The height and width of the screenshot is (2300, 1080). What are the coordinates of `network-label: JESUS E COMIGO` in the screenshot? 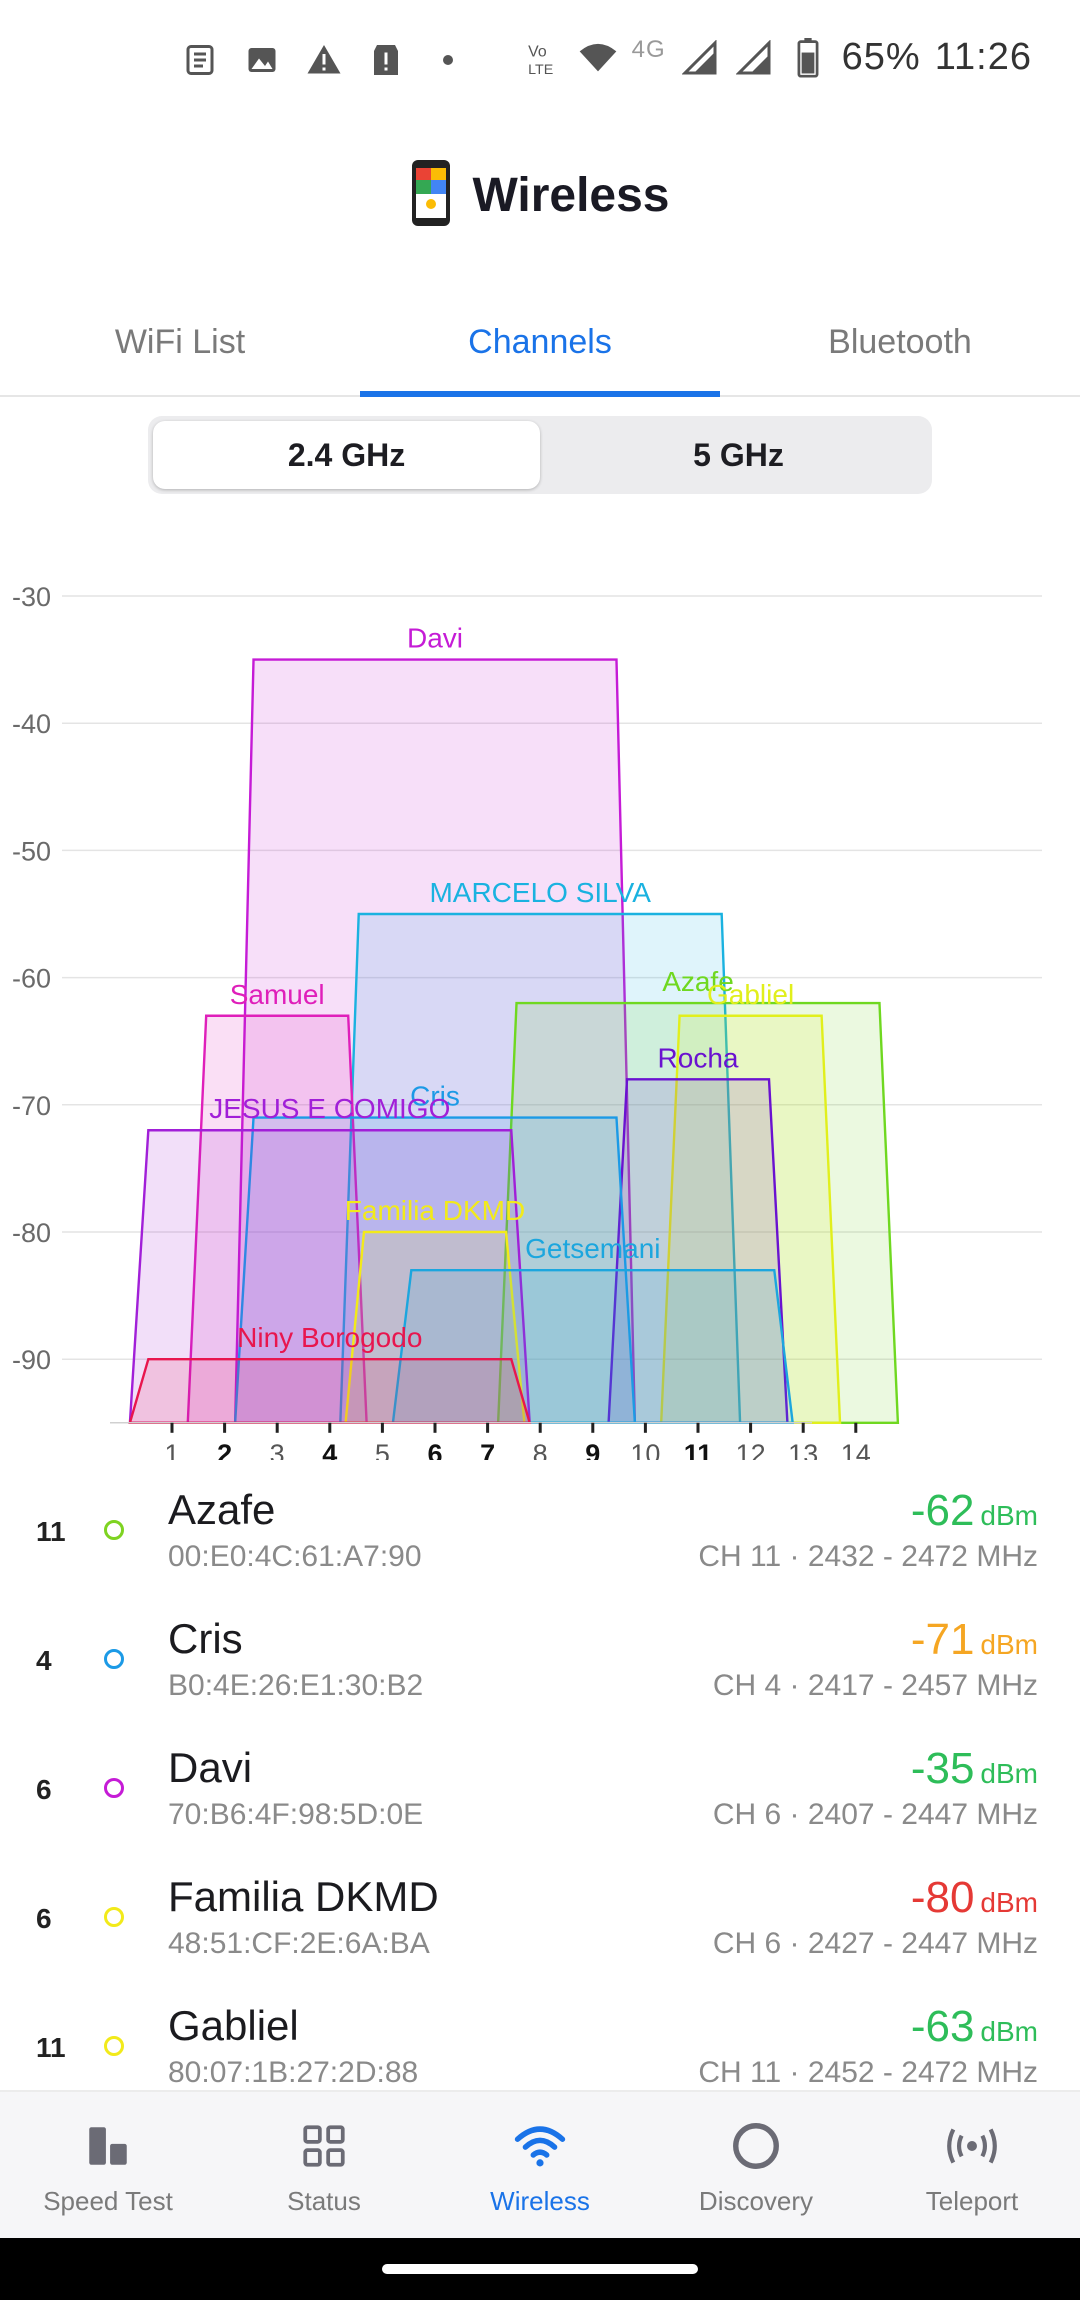 It's located at (329, 1108).